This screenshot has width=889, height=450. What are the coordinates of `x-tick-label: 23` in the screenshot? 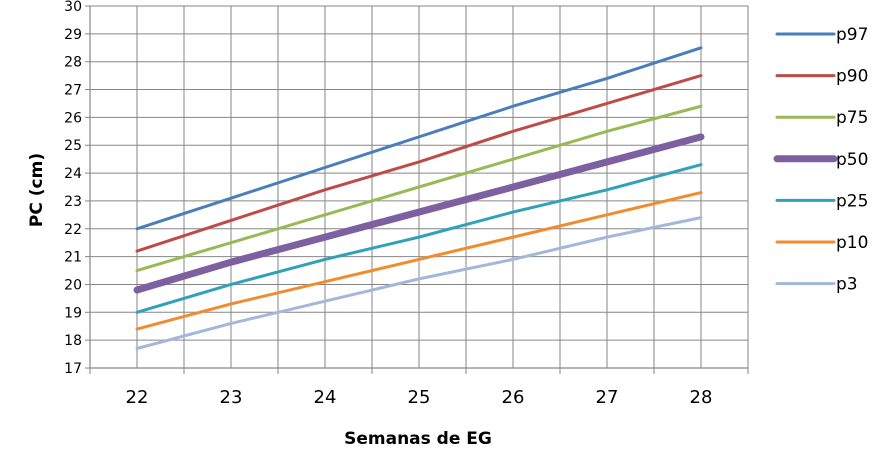 It's located at (231, 397).